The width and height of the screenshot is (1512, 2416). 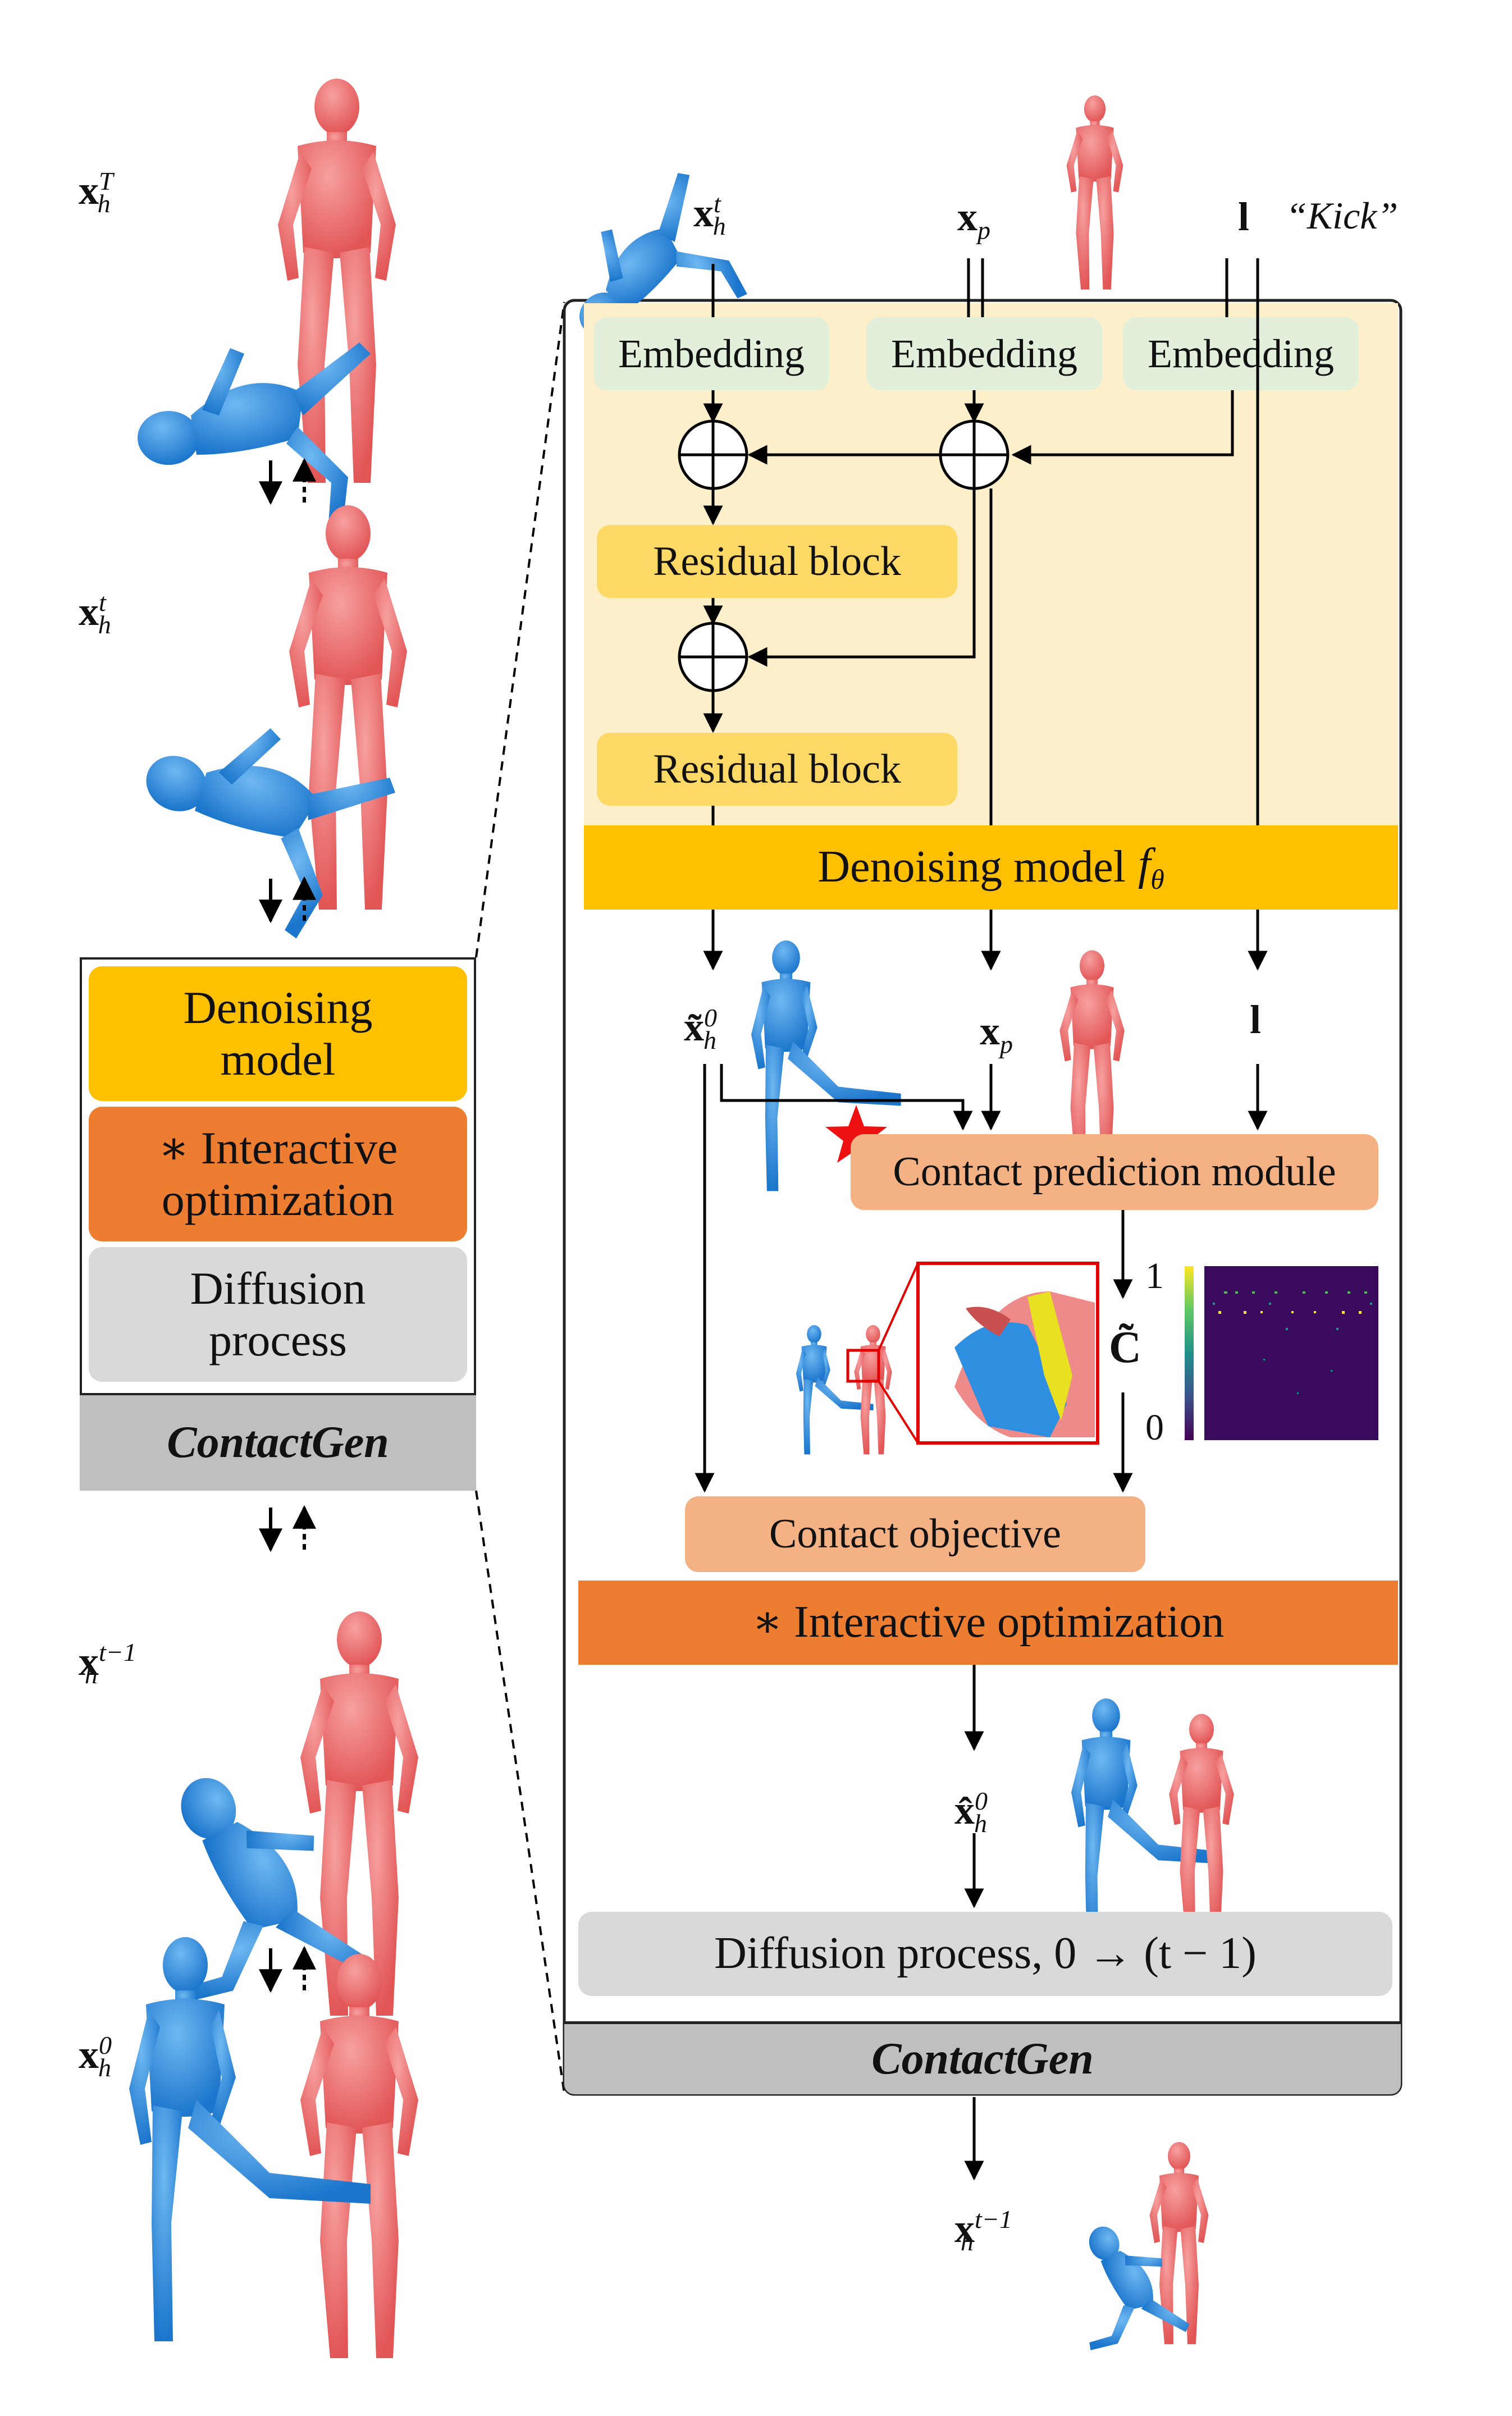 What do you see at coordinates (1281, 1353) in the screenshot?
I see `contact-heatmap` at bounding box center [1281, 1353].